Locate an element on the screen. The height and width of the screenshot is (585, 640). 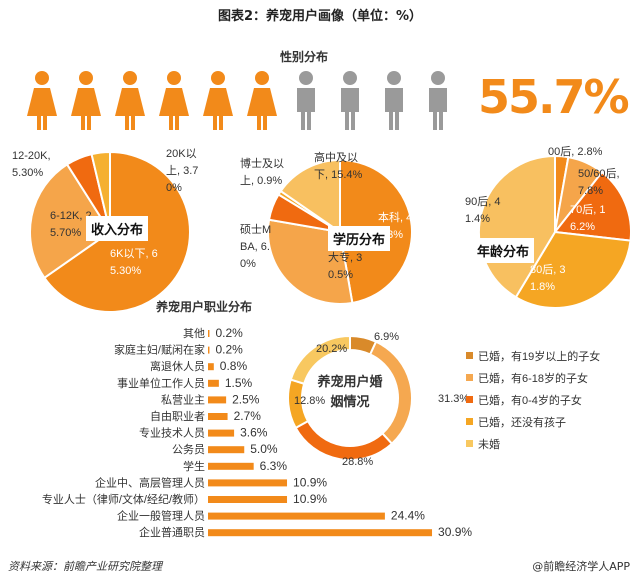
income-label: 12-20K, 5.30% is located at coordinates (31, 164).